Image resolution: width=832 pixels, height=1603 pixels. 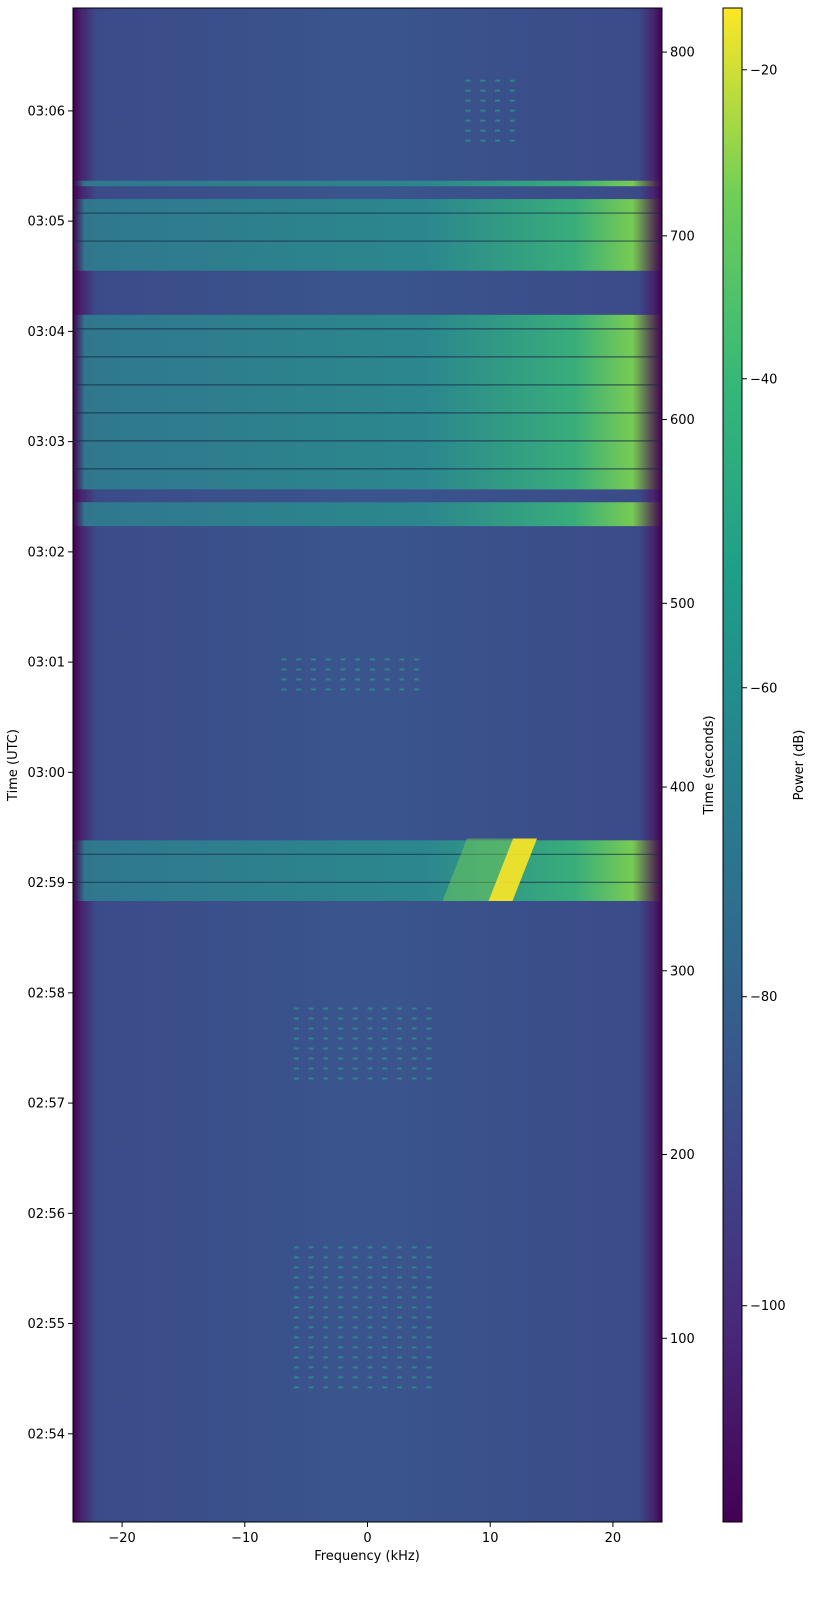 What do you see at coordinates (682, 788) in the screenshot?
I see `y-right-tick-label: 400` at bounding box center [682, 788].